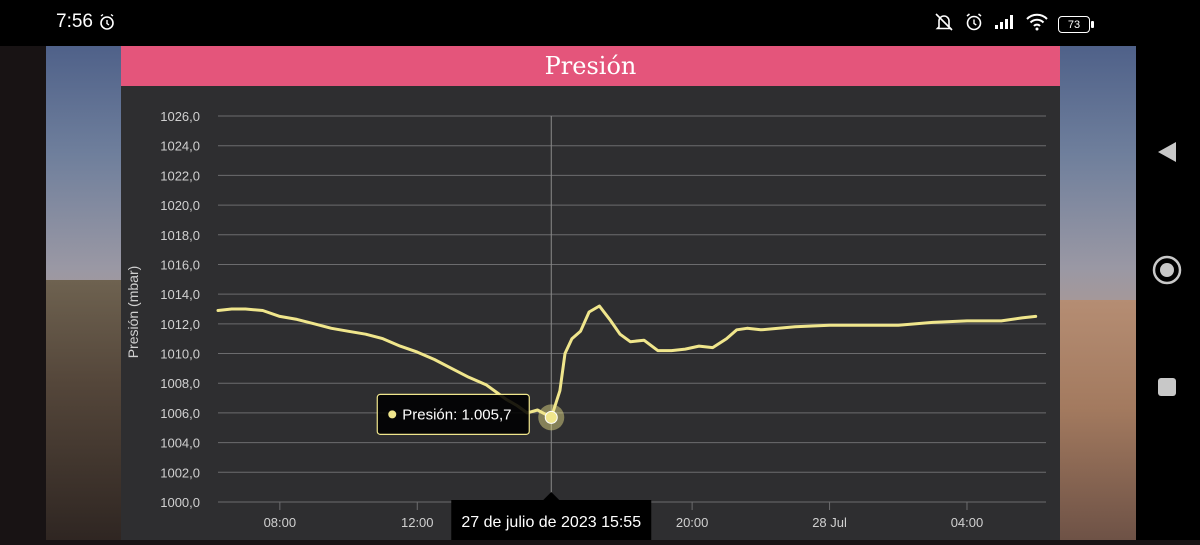  What do you see at coordinates (1167, 270) in the screenshot?
I see `home-icon` at bounding box center [1167, 270].